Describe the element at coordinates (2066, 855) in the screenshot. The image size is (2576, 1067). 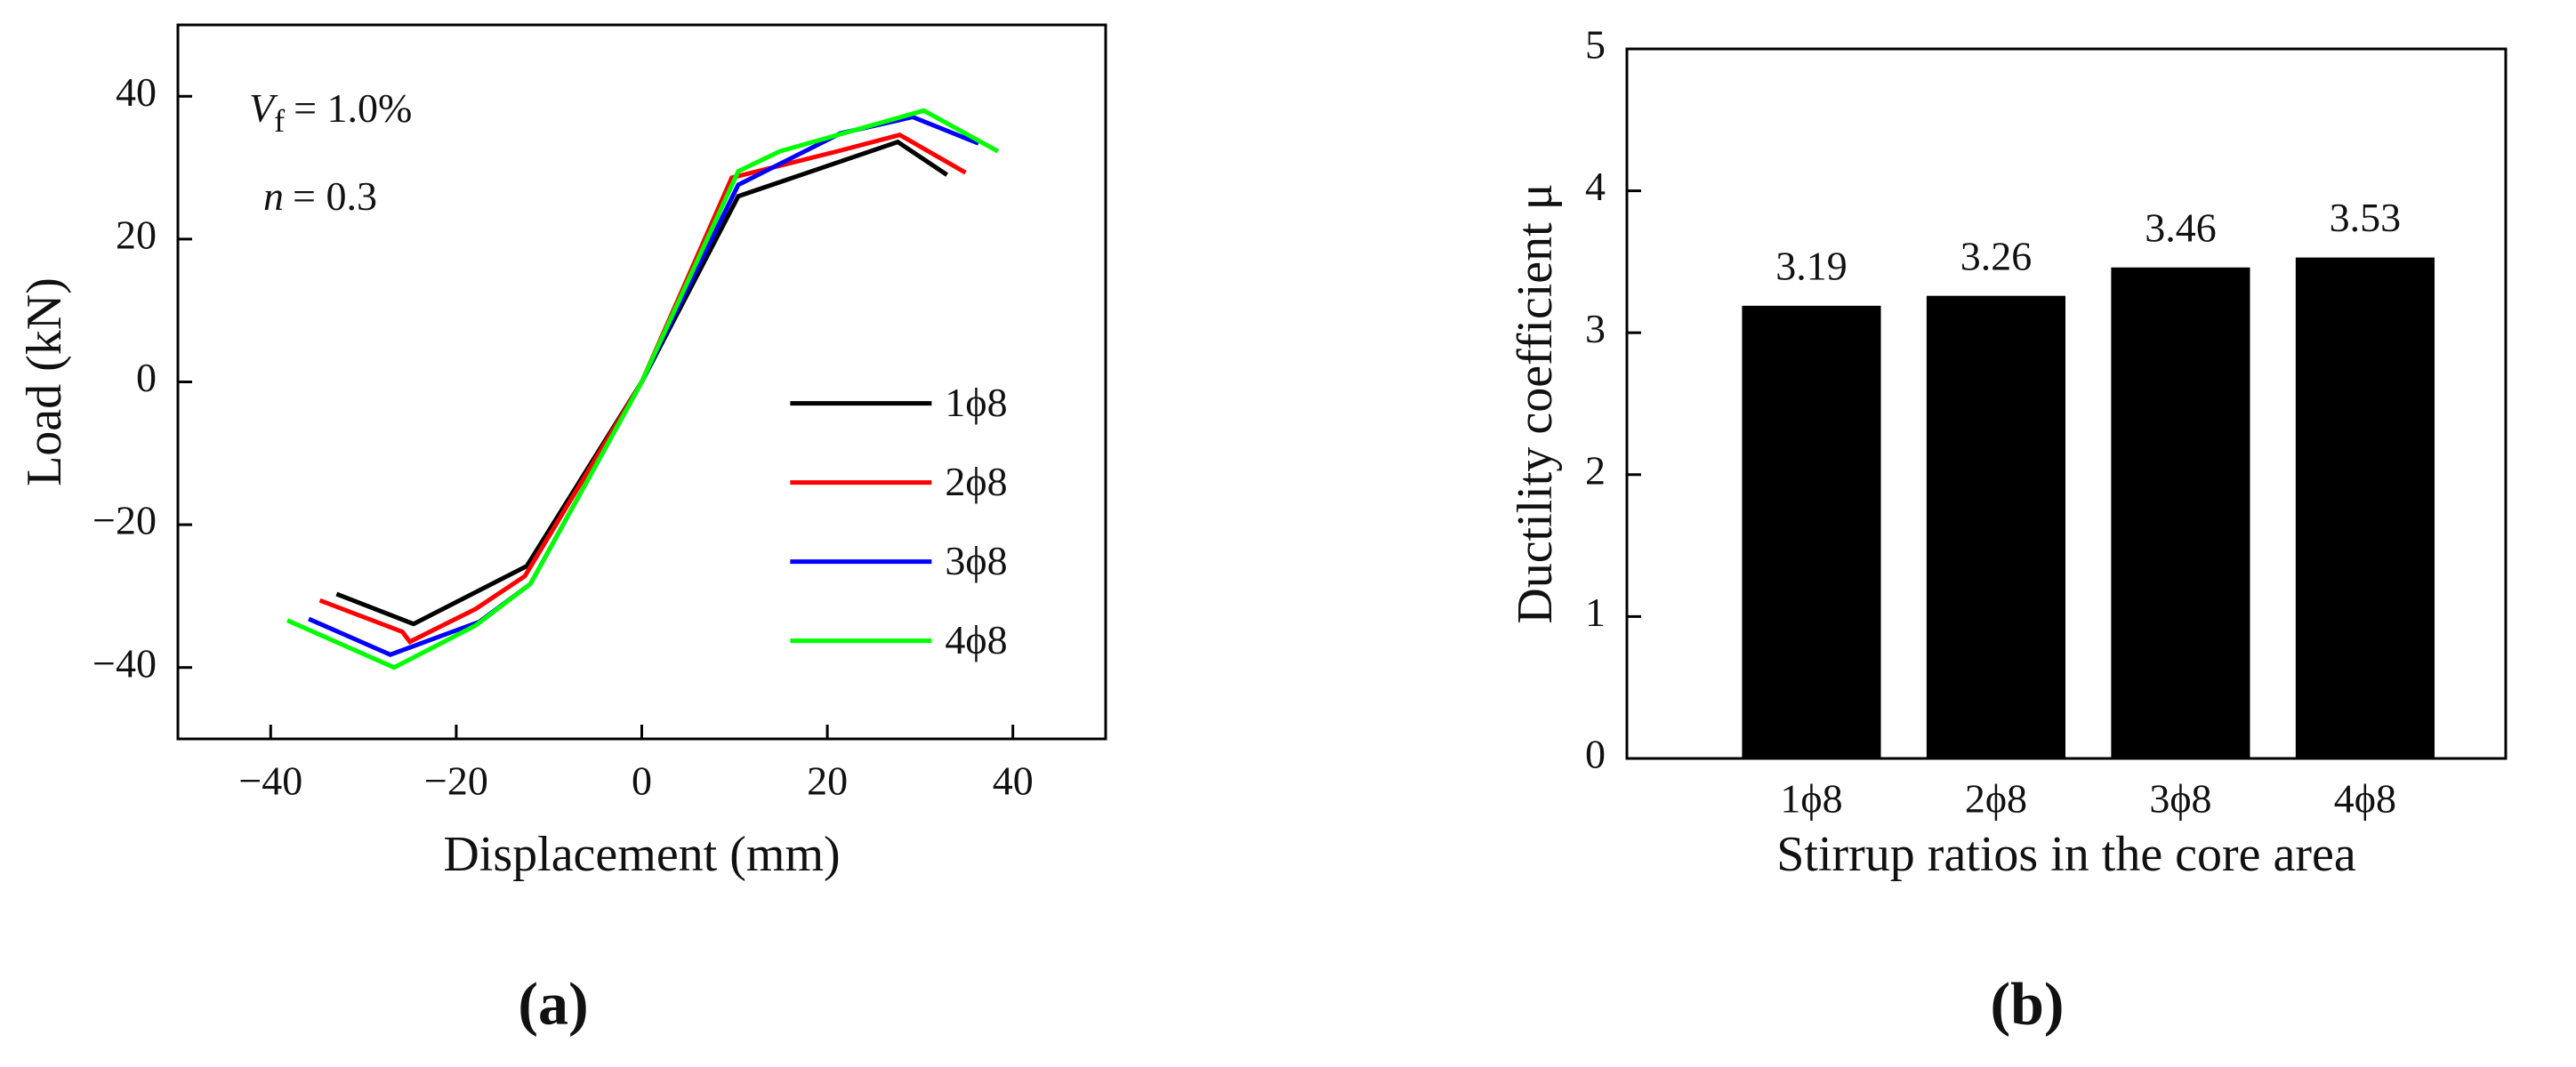
I see `x-axis-title: Stirrup ratios in the core area` at that location.